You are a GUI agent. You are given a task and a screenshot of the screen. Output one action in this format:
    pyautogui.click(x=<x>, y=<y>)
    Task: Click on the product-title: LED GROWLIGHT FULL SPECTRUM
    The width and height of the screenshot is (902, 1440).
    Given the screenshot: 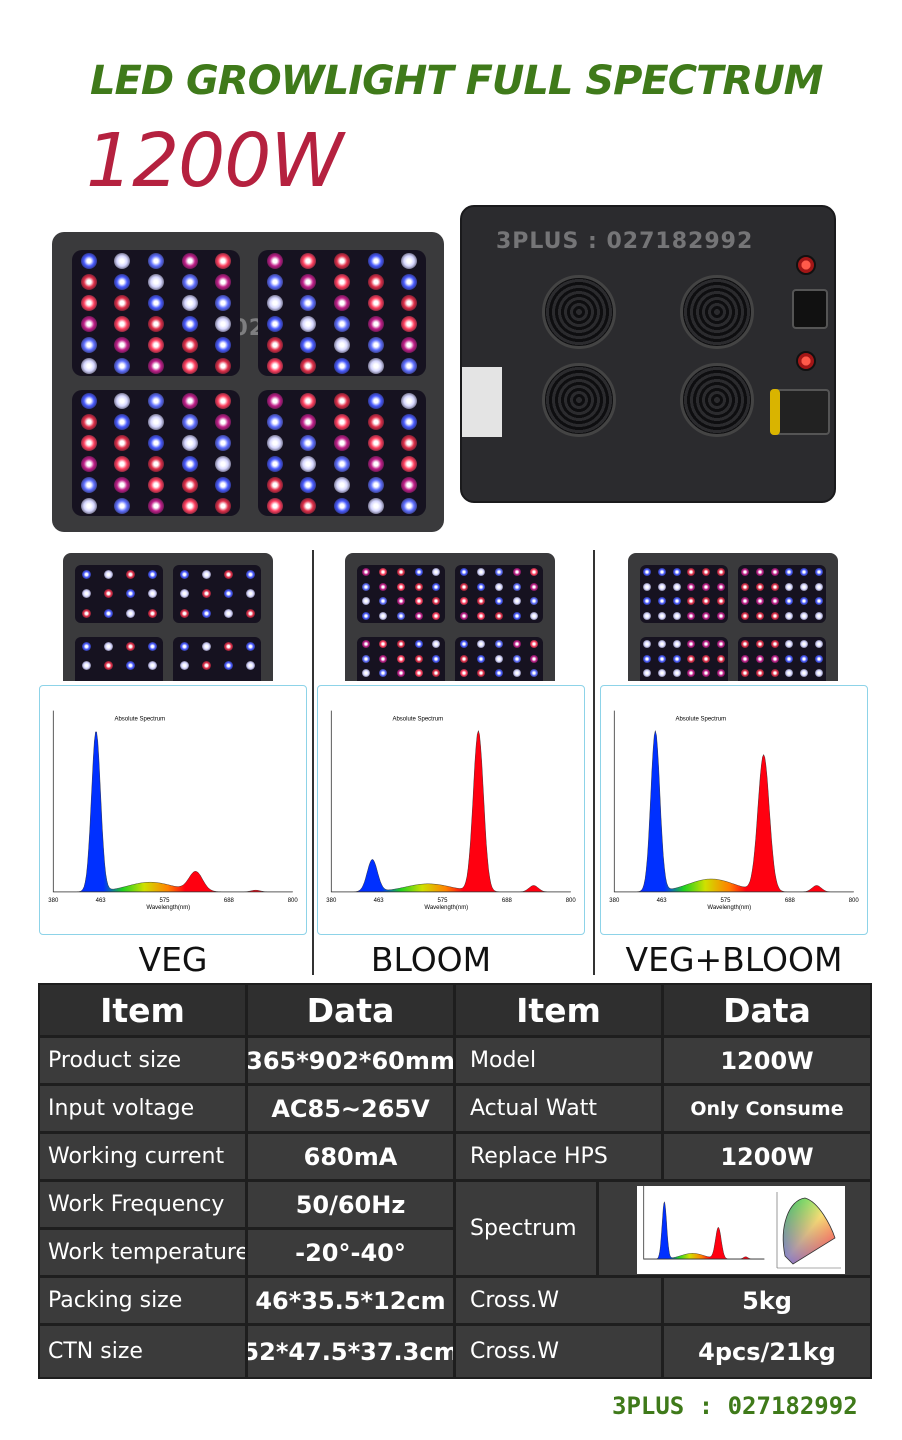 What is the action you would take?
    pyautogui.click(x=456, y=81)
    